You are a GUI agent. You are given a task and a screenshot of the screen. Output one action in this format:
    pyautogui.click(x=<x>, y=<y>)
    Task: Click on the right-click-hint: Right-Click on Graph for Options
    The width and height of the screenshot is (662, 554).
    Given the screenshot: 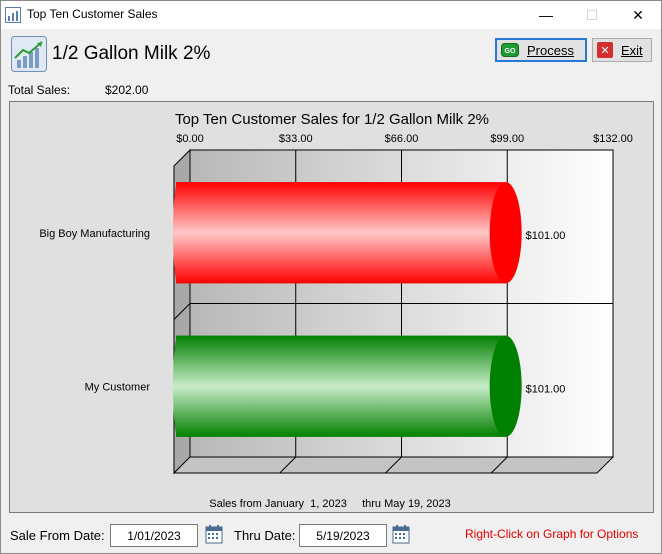 What is the action you would take?
    pyautogui.click(x=552, y=534)
    